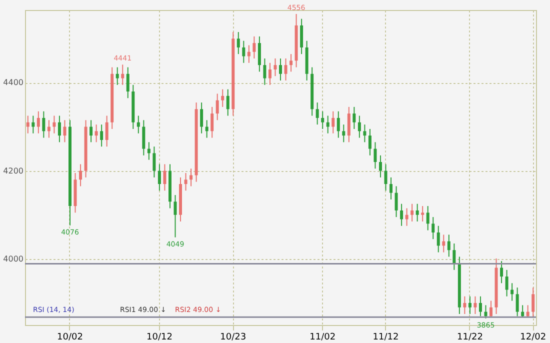 The width and height of the screenshot is (550, 343). What do you see at coordinates (385, 337) in the screenshot?
I see `x-tick-label: 11/12` at bounding box center [385, 337].